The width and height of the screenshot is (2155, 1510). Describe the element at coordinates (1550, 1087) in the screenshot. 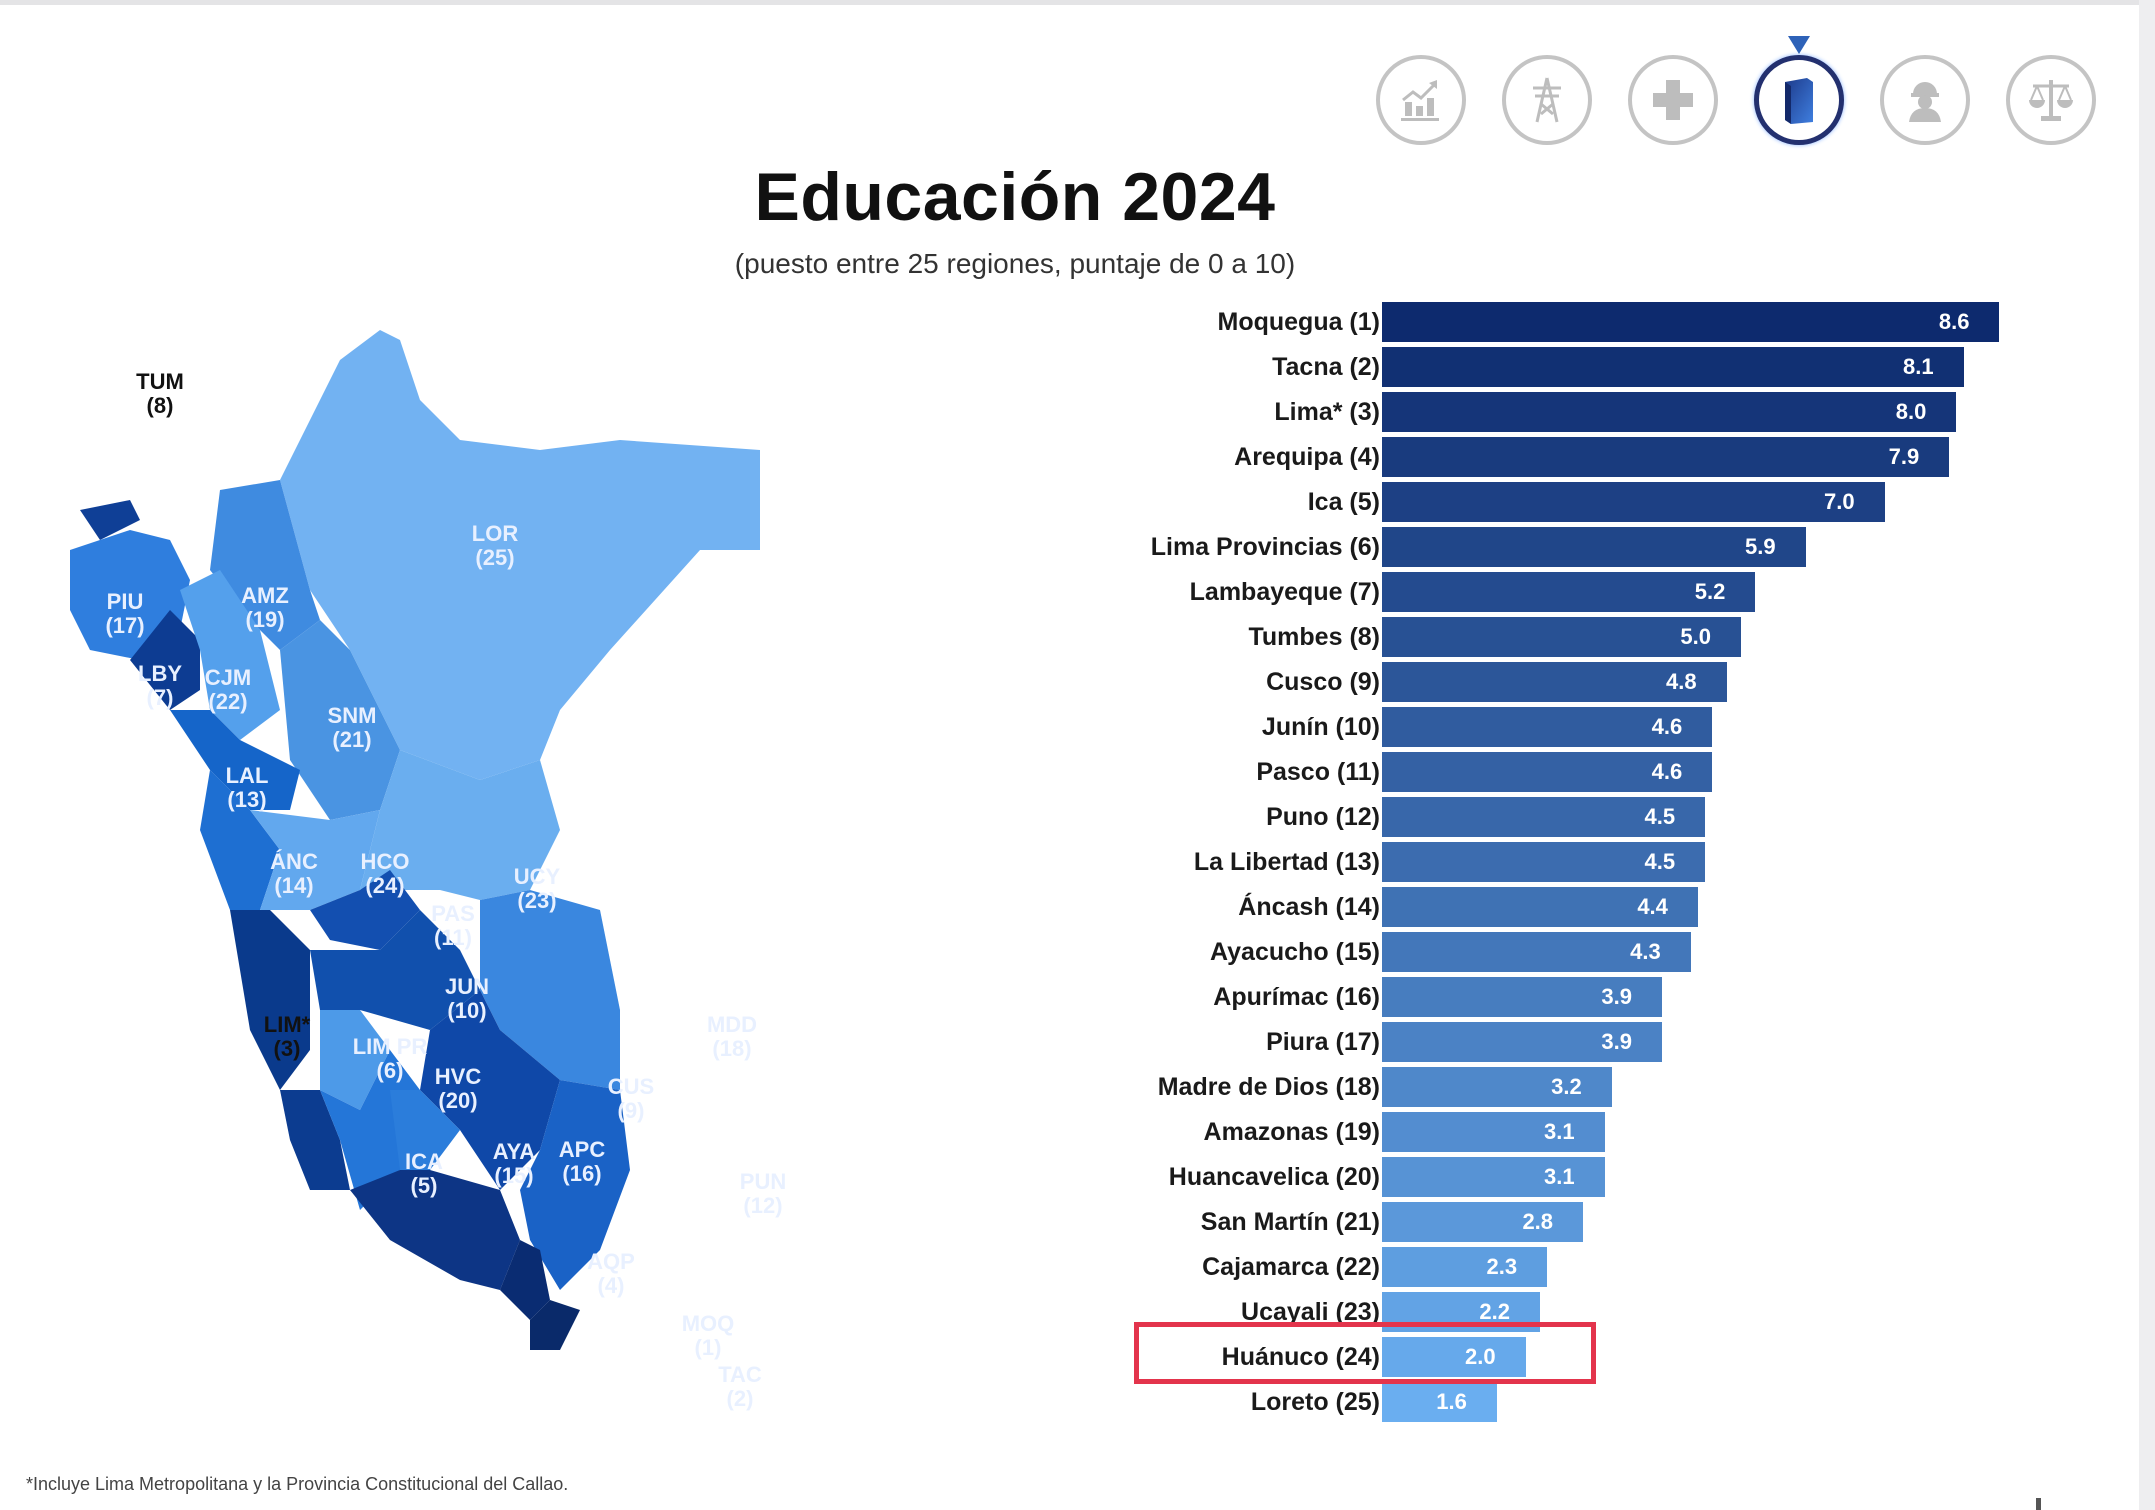

I see `bar-row: Madre de Dios (18) 3.2` at that location.